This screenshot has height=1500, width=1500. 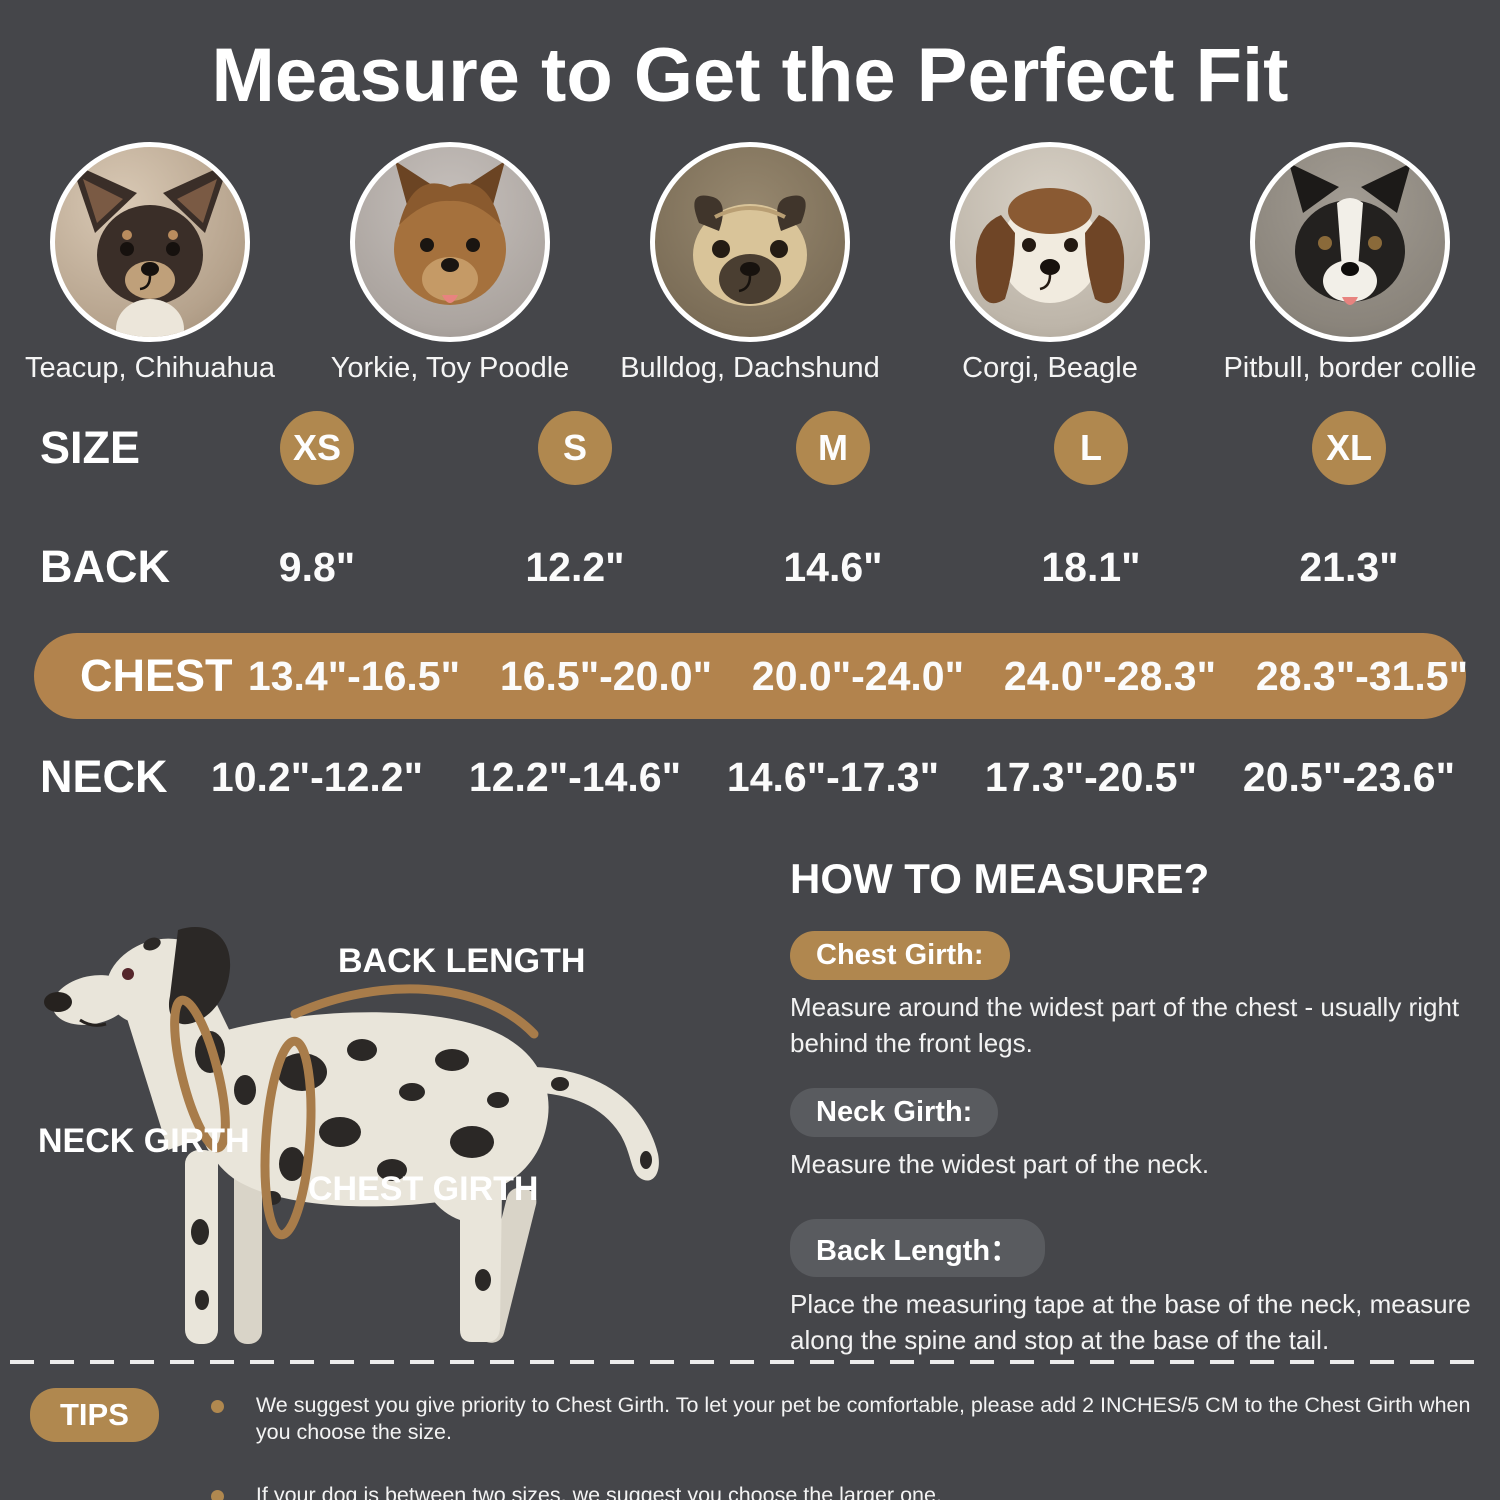 What do you see at coordinates (1050, 246) in the screenshot?
I see `beagle-icon` at bounding box center [1050, 246].